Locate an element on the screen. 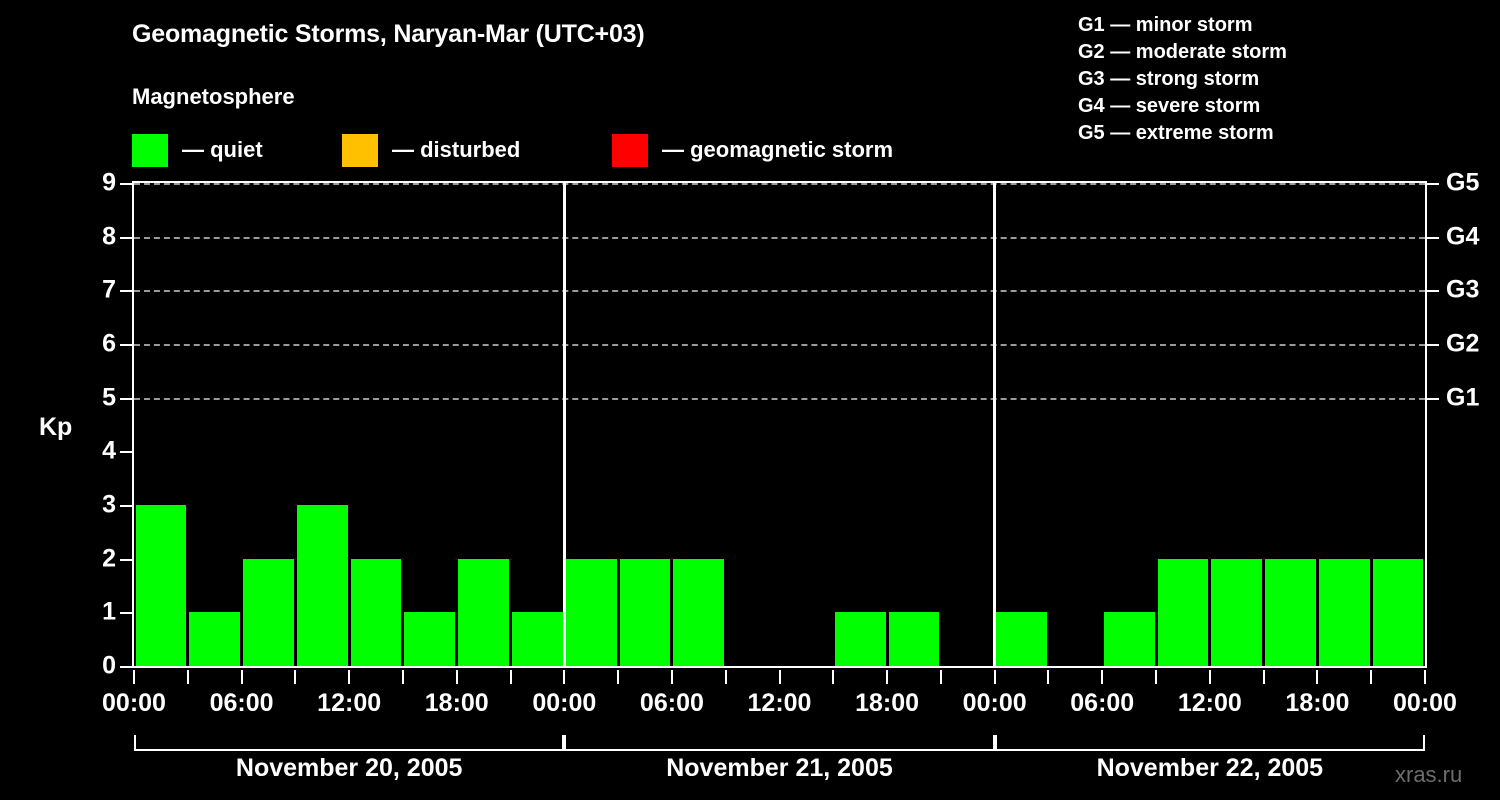  g-axis-label-g4: G4 is located at coordinates (1463, 236).